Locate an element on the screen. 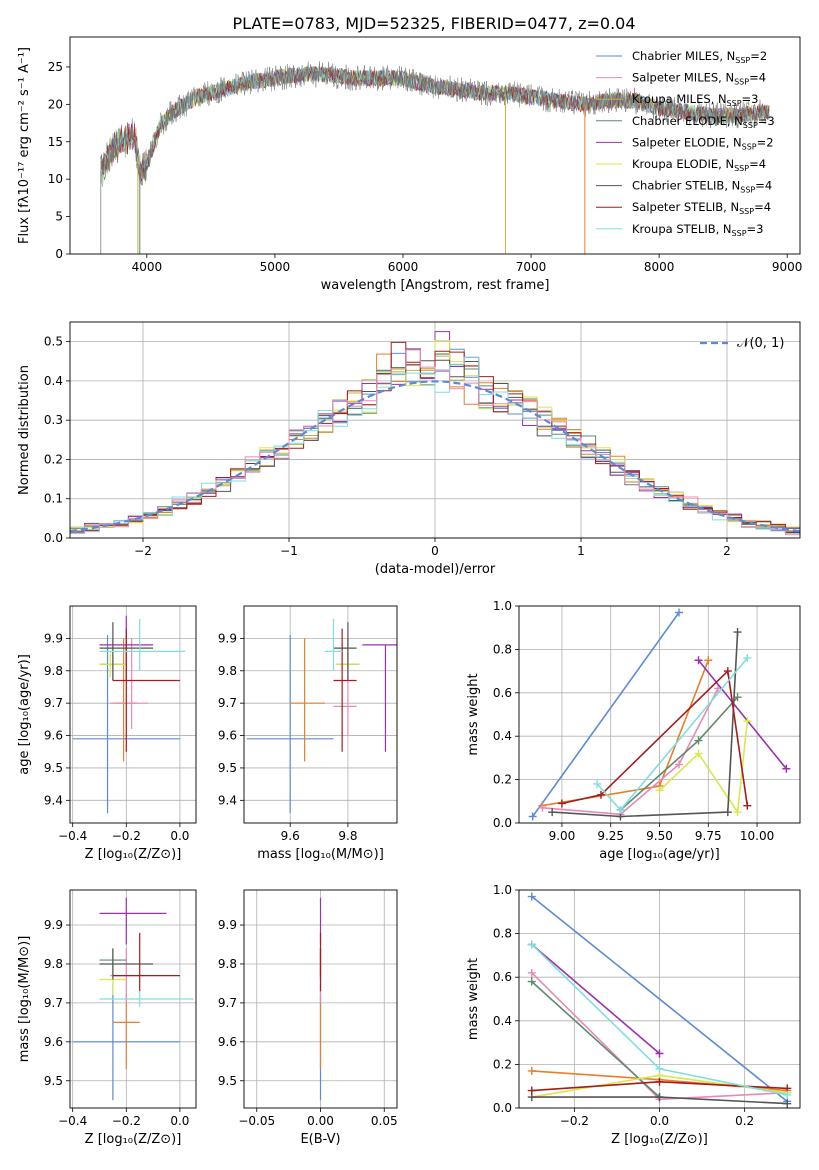  y-tick-label: 9.7 is located at coordinates (53, 703).